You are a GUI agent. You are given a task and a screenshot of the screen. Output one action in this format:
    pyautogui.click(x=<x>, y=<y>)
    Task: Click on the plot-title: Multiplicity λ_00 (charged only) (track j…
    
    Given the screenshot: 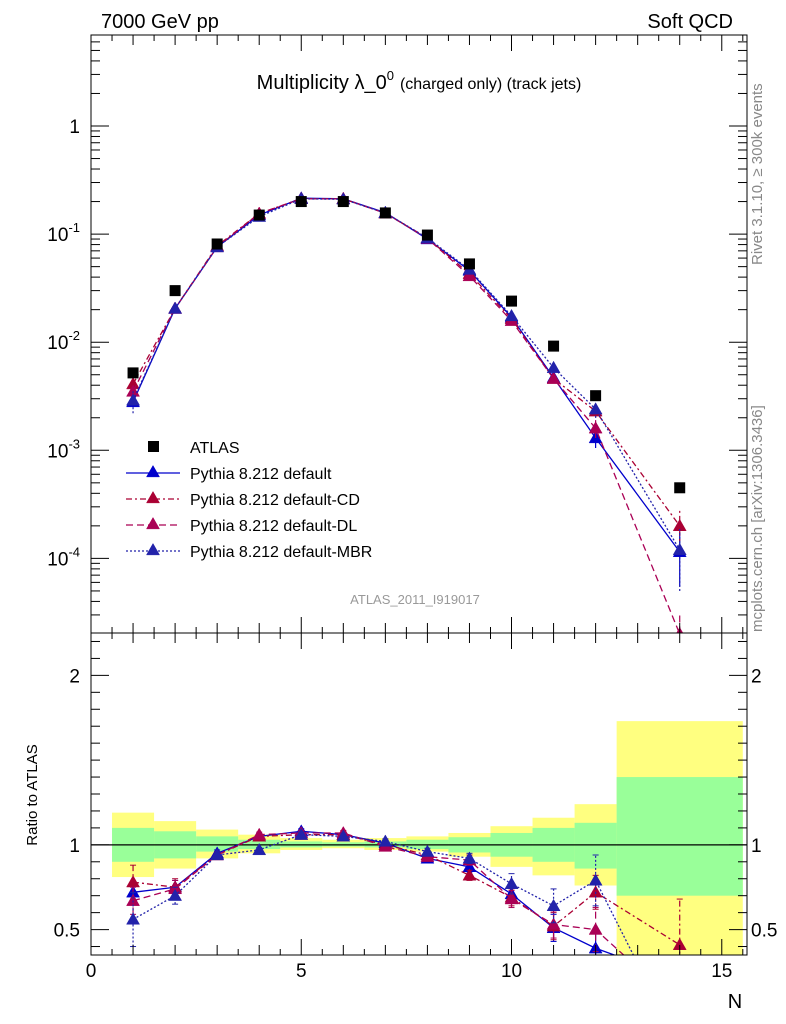 What is the action you would take?
    pyautogui.click(x=419, y=81)
    